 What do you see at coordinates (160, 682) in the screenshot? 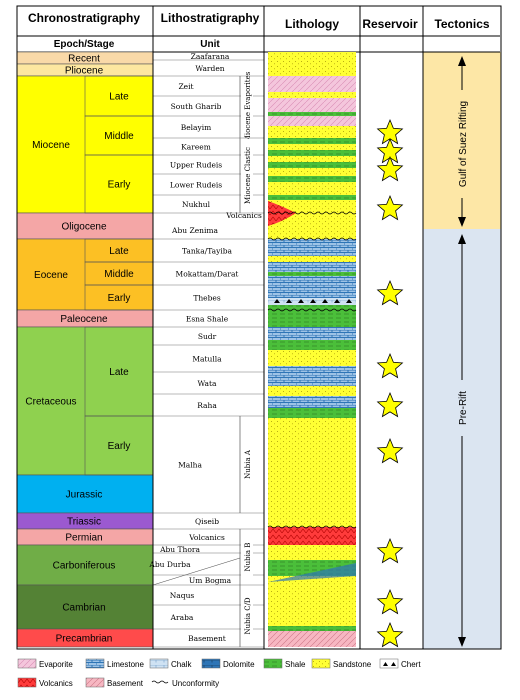
I see `legend-swatch-unconformity` at bounding box center [160, 682].